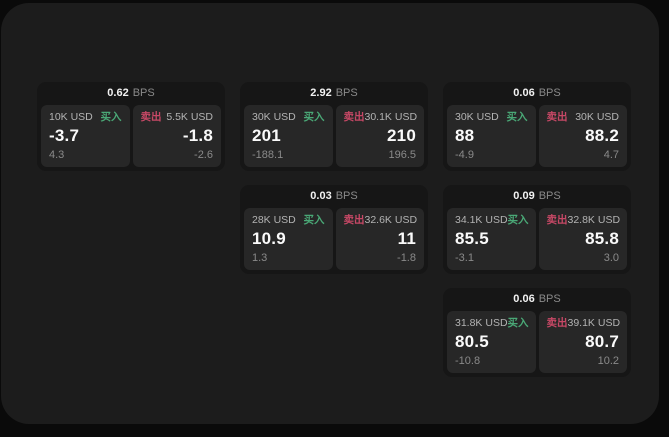 This screenshot has width=669, height=437. What do you see at coordinates (491, 239) in the screenshot?
I see `buy-panel: 34.1K USD 买入 85.5 -3.1` at bounding box center [491, 239].